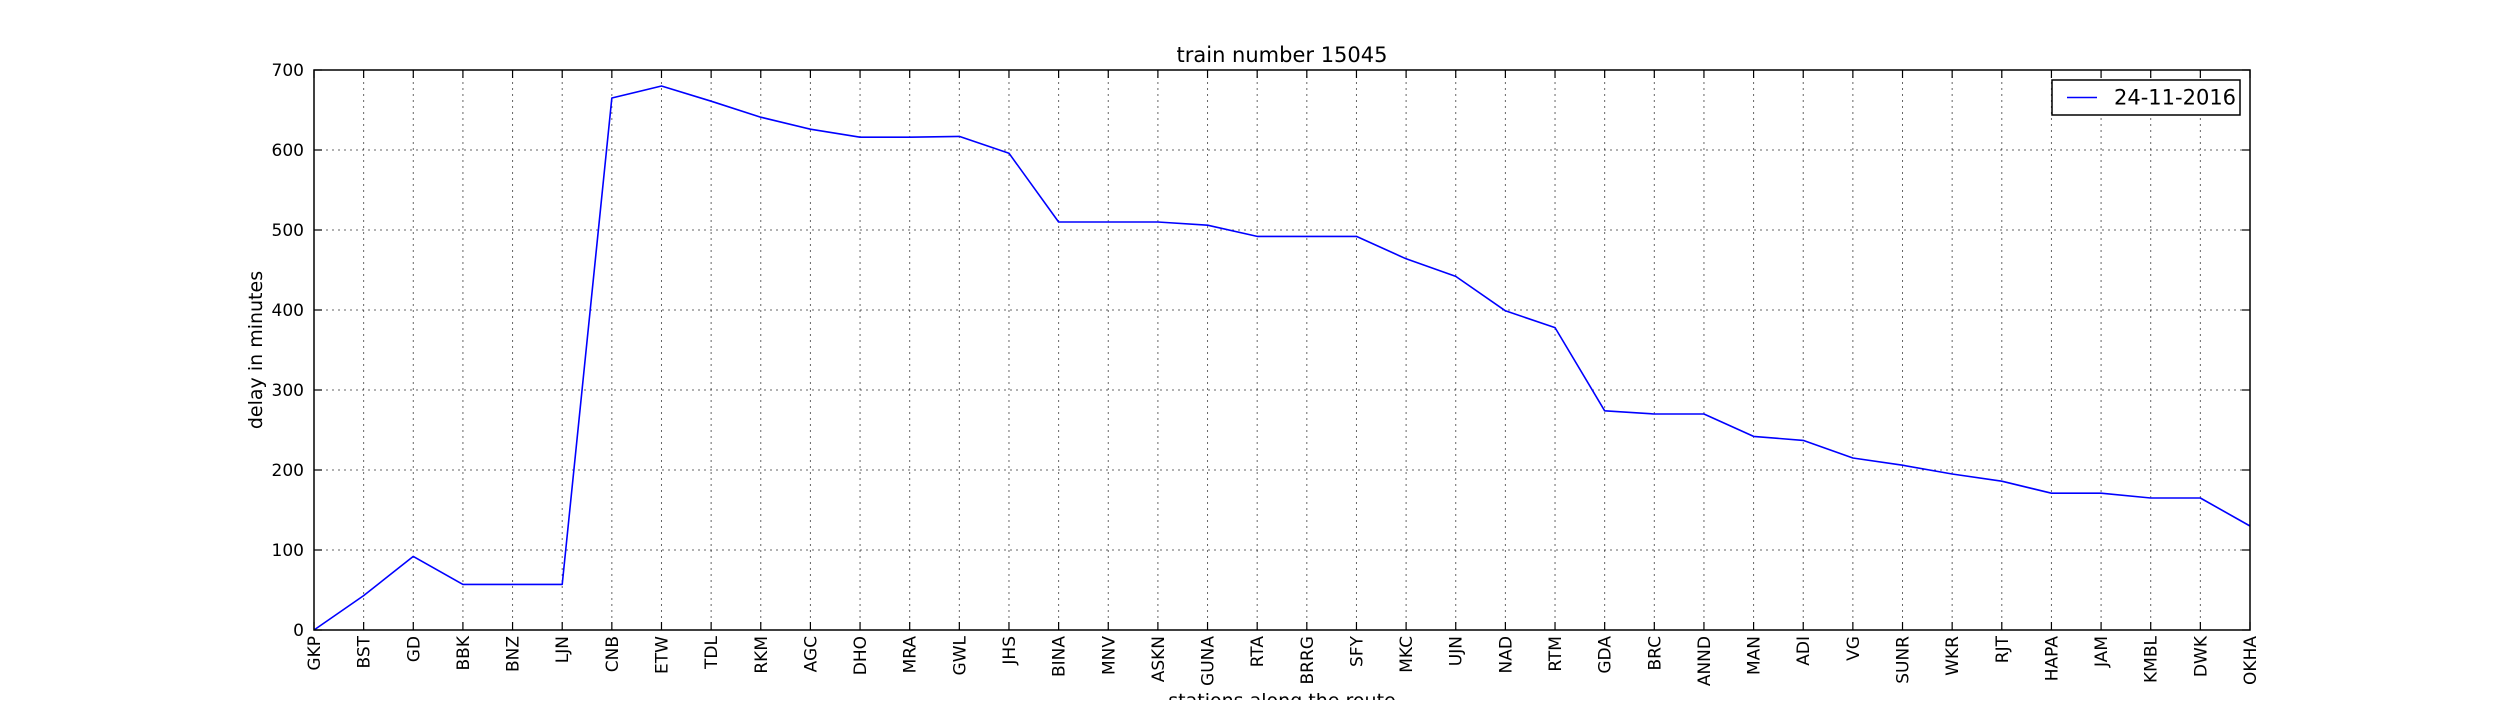 This screenshot has height=704, width=2500. Describe the element at coordinates (911, 655) in the screenshot. I see `x-tick-label: MRA` at that location.